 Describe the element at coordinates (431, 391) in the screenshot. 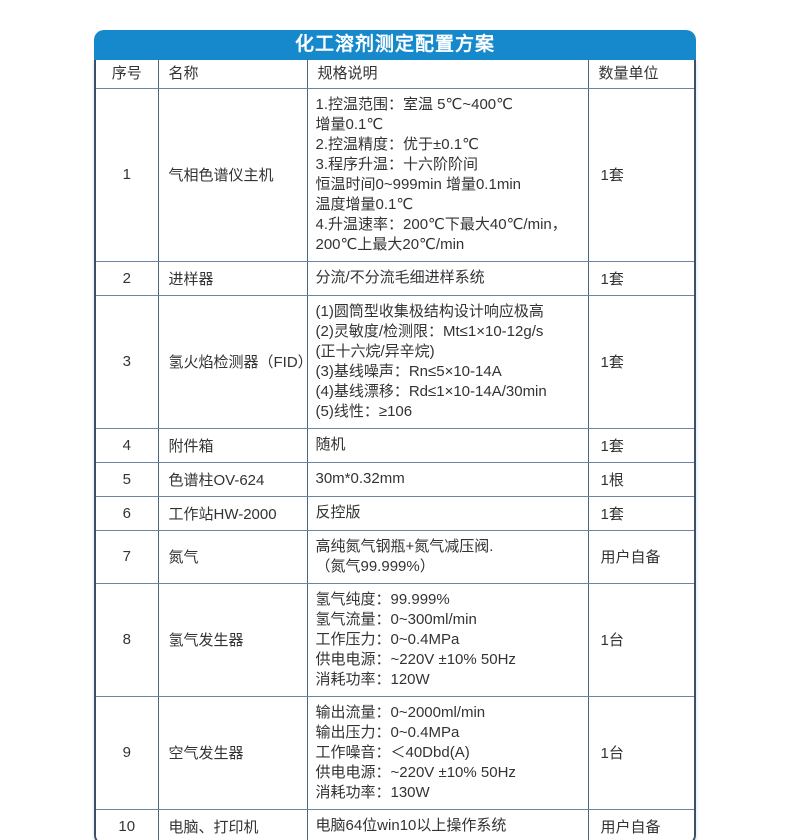

I see `spec-line: (4)基线漂移：Rd≤1×10-14A/30min` at that location.